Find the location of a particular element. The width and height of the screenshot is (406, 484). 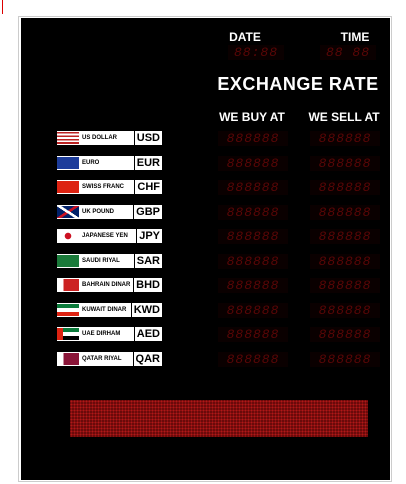

currency-code: SAR is located at coordinates (146, 260).